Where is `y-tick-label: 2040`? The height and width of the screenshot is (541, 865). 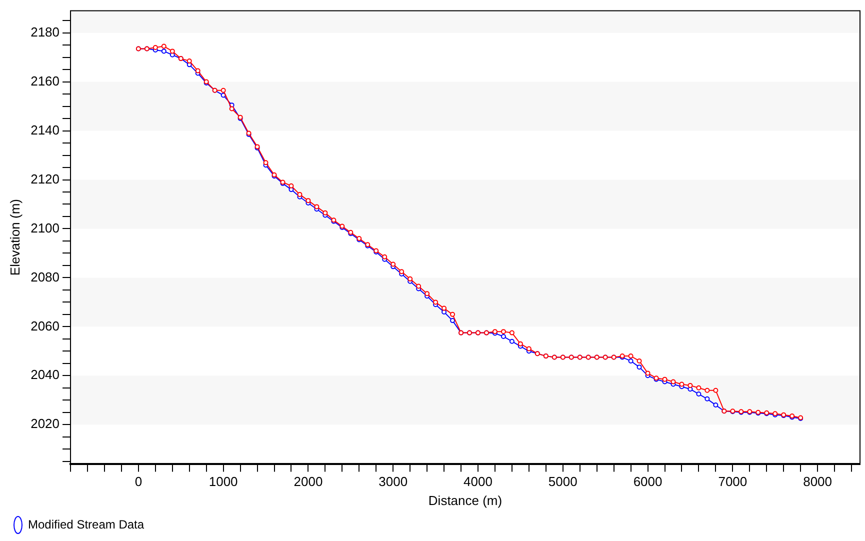
y-tick-label: 2040 is located at coordinates (45, 374).